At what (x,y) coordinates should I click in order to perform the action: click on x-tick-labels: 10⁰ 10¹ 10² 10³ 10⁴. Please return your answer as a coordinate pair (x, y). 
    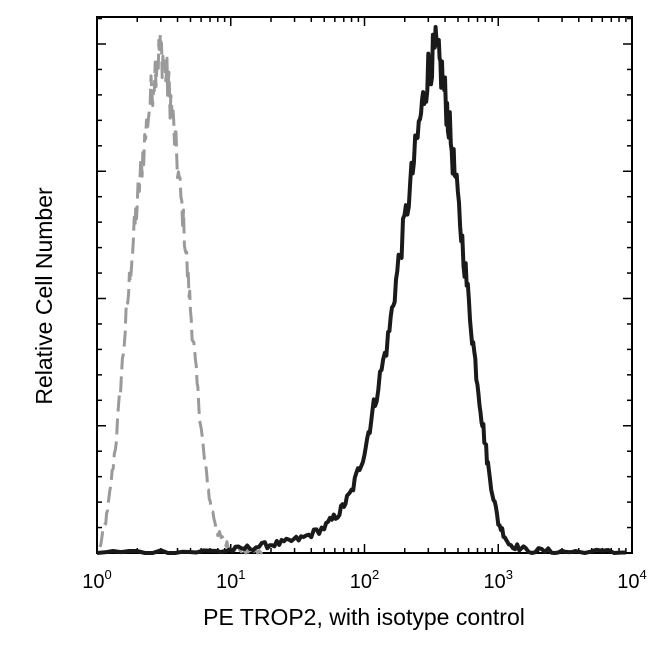
    Looking at the image, I should click on (364, 580).